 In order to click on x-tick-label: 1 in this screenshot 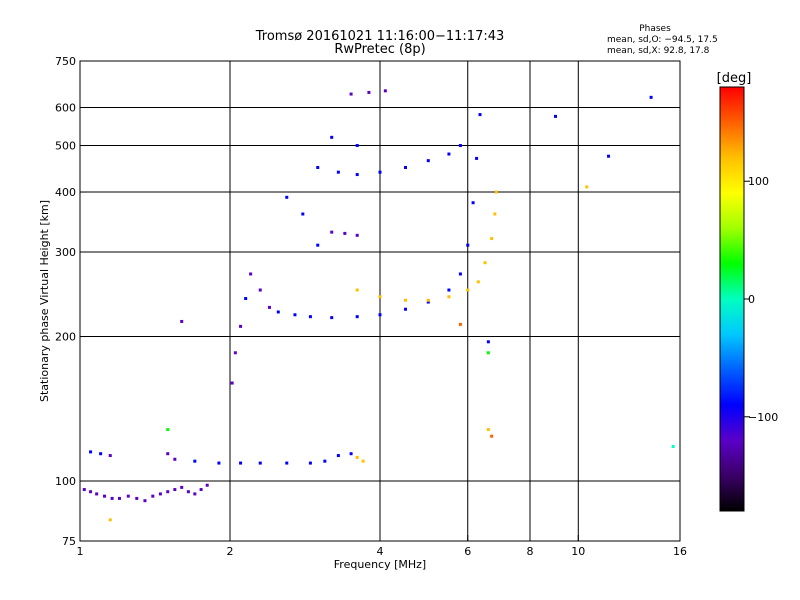, I will do `click(80, 551)`.